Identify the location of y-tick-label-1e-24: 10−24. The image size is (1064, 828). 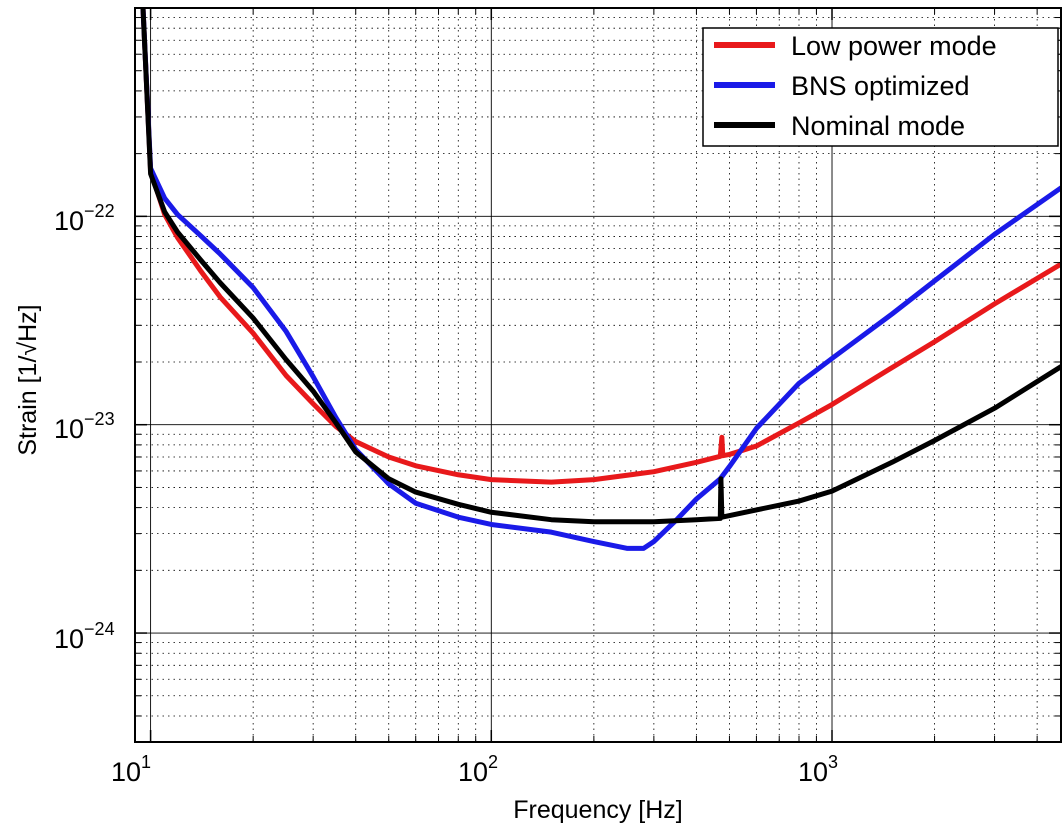
(84, 636).